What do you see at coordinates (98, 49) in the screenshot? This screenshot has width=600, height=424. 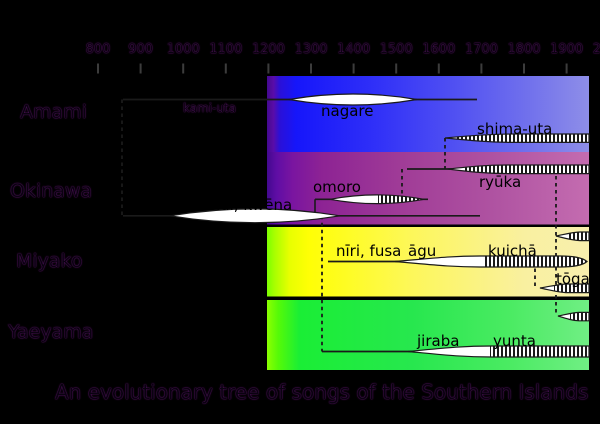 I see `axis-year: 800` at bounding box center [98, 49].